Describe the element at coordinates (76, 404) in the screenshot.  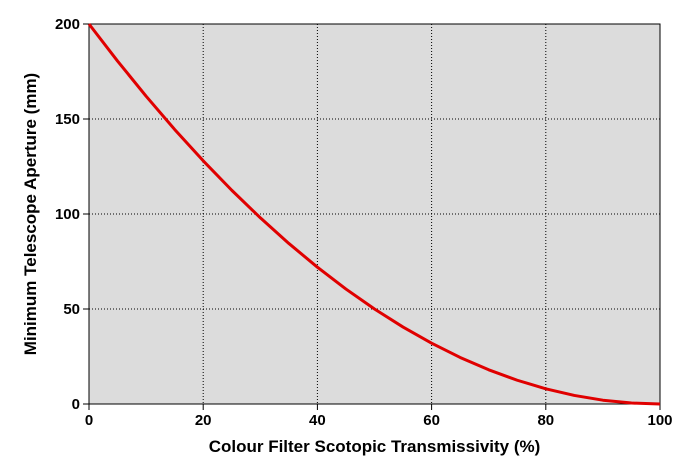
I see `y-tick-label: 0` at that location.